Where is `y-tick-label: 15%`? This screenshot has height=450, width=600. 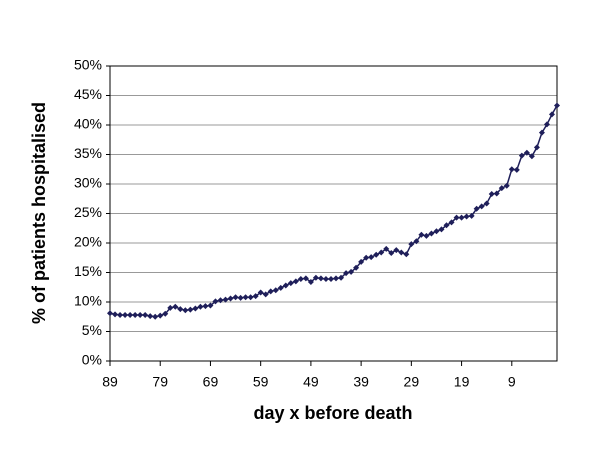
y-tick-label: 15% is located at coordinates (88, 271).